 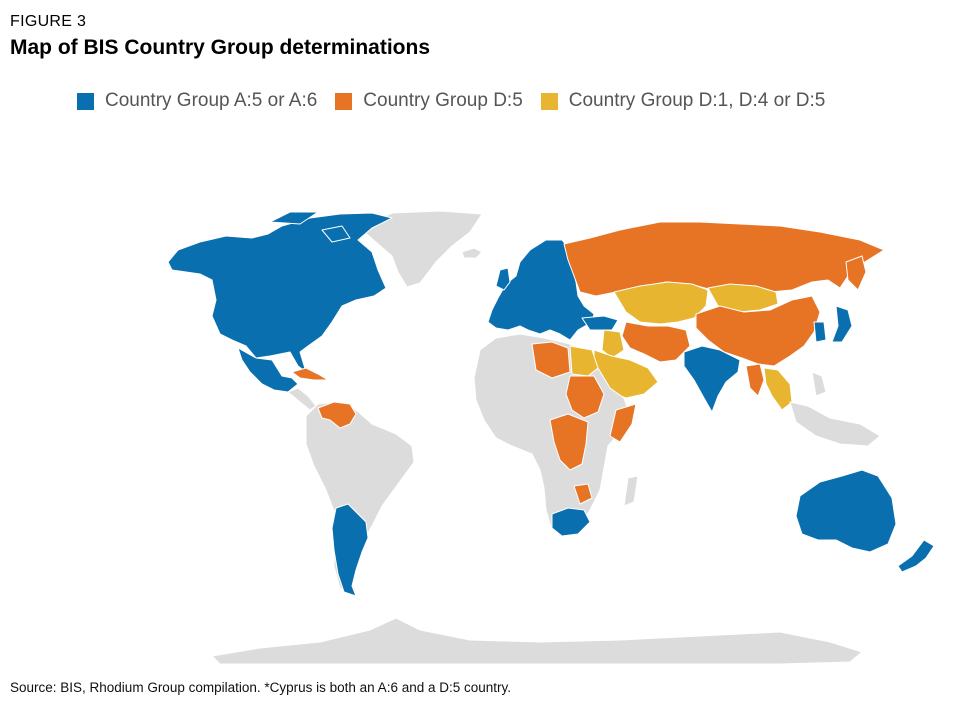 What do you see at coordinates (846, 511) in the screenshot?
I see `australia-group-a` at bounding box center [846, 511].